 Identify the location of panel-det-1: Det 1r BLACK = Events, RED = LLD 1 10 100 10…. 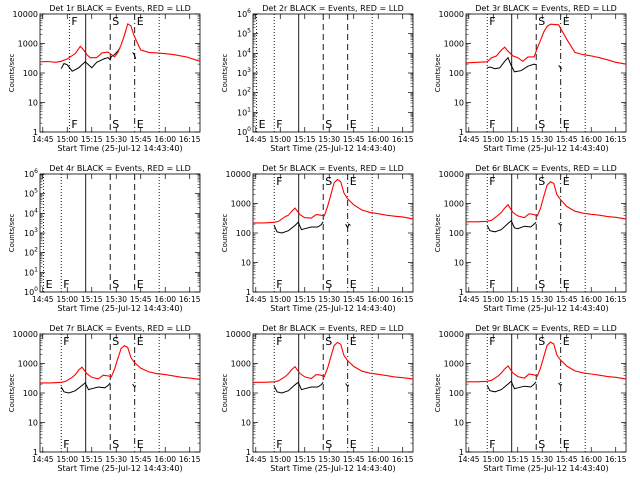
(104, 78).